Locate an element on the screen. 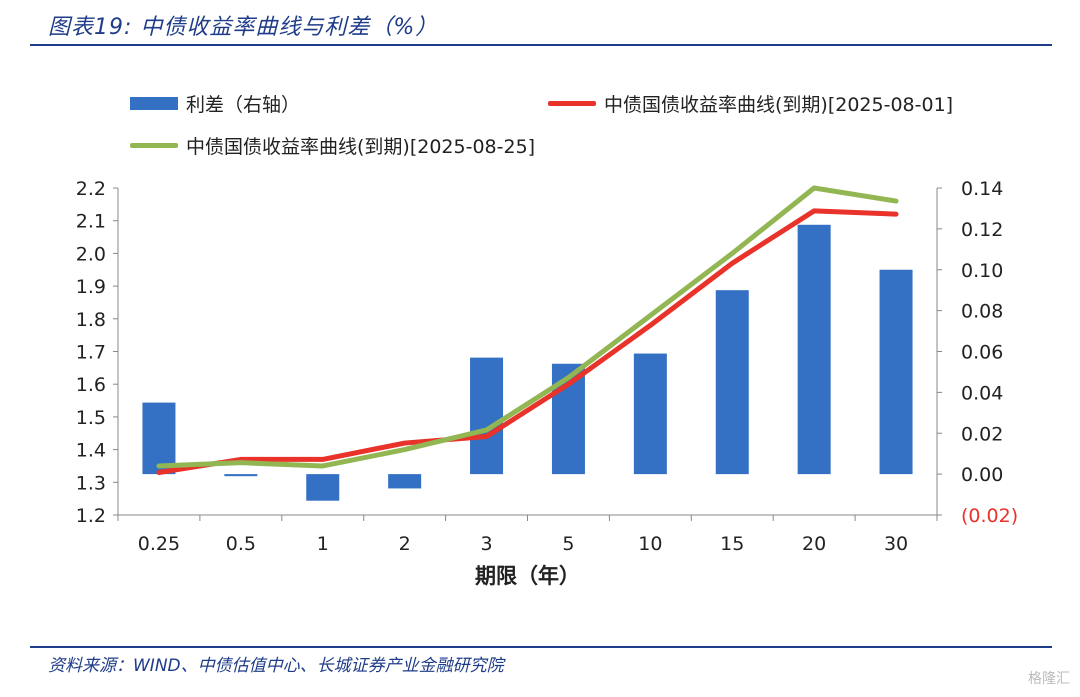 The height and width of the screenshot is (697, 1080). x-tick-label: 20 is located at coordinates (814, 544).